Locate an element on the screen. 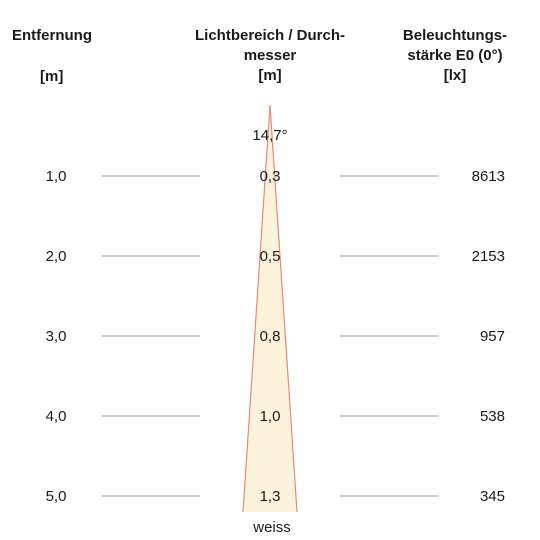 This screenshot has width=540, height=540. diameter-value: 0,8 is located at coordinates (270, 336).